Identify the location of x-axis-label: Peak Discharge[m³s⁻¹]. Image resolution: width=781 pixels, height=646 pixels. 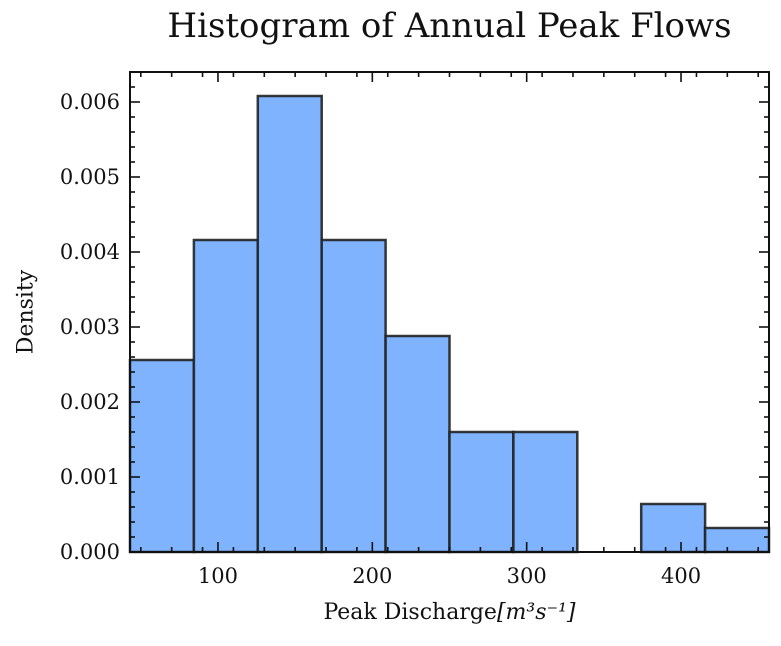
(449, 612).